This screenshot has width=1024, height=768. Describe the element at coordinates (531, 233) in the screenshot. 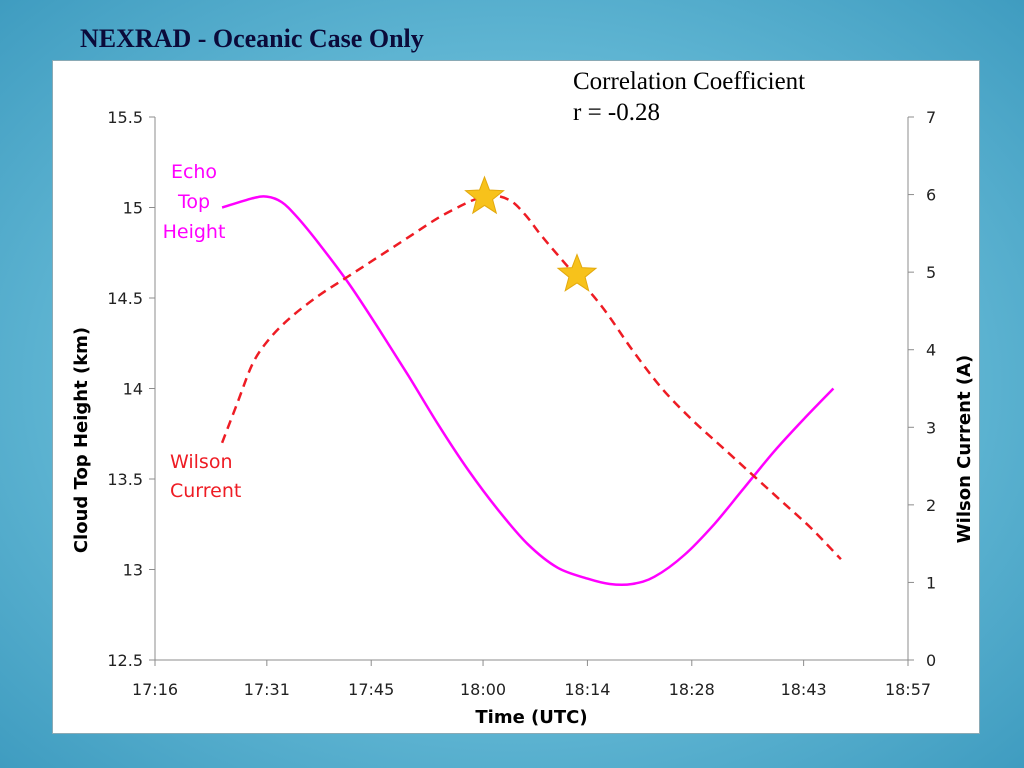

I see `markers-group` at that location.